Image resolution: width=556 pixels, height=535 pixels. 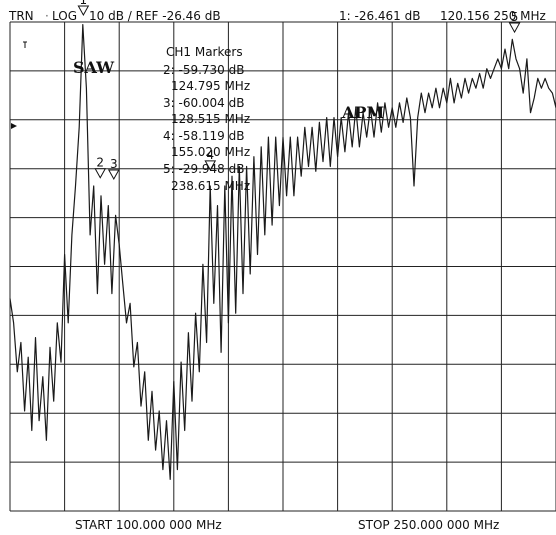 I want to click on marker-panel-line: 238.615 MHz, so click(x=211, y=186).